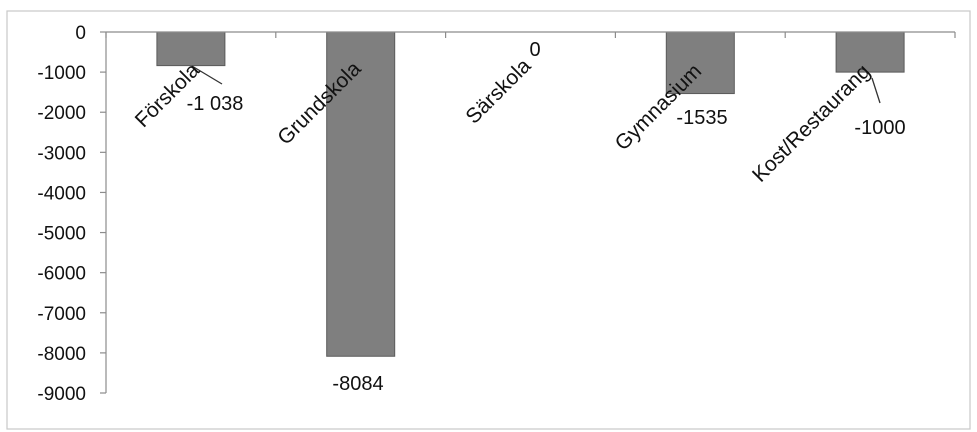 The height and width of the screenshot is (432, 977). Describe the element at coordinates (357, 384) in the screenshot. I see `data-label: -8084` at that location.